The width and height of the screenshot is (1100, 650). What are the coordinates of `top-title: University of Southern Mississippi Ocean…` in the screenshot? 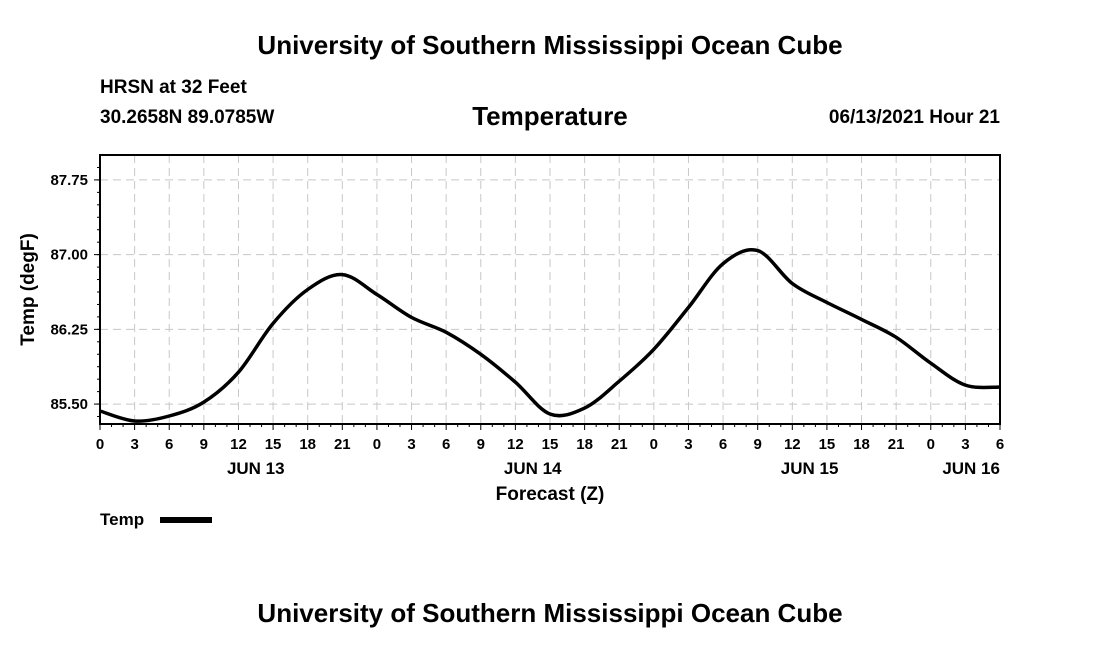 It's located at (550, 45).